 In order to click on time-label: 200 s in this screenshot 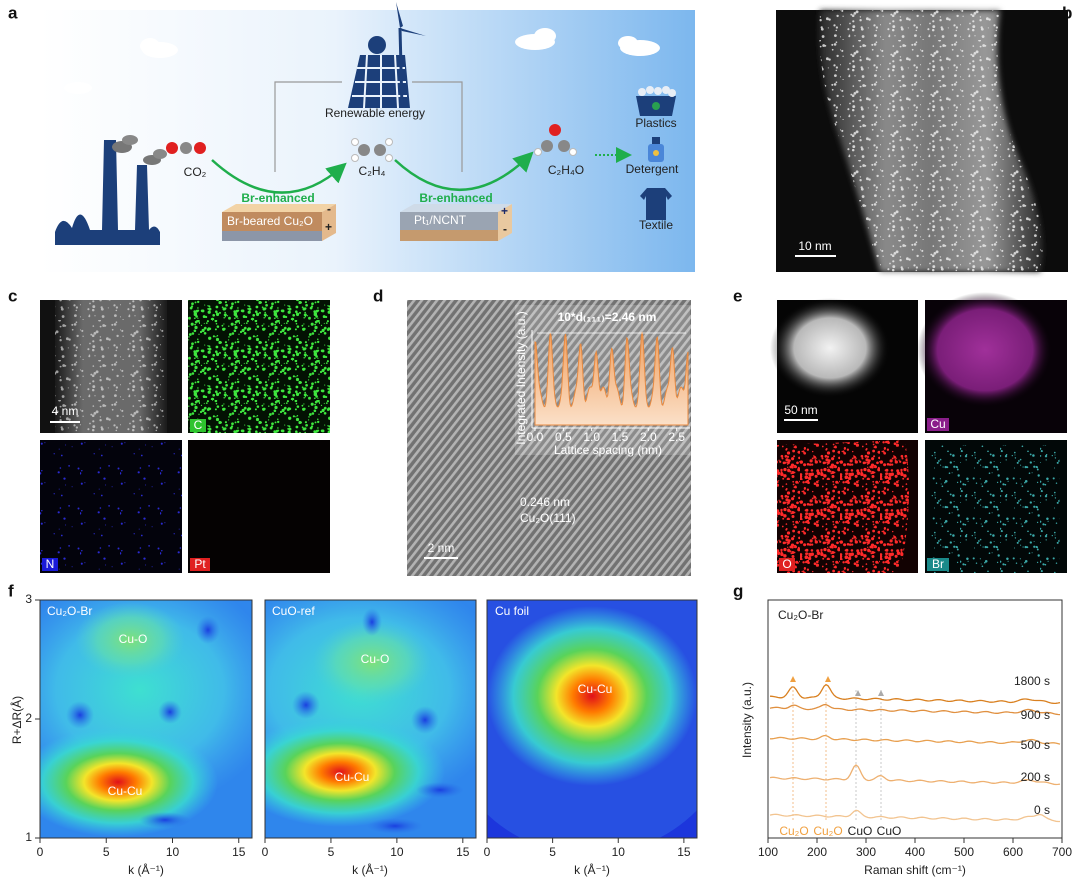, I will do `click(1035, 777)`.